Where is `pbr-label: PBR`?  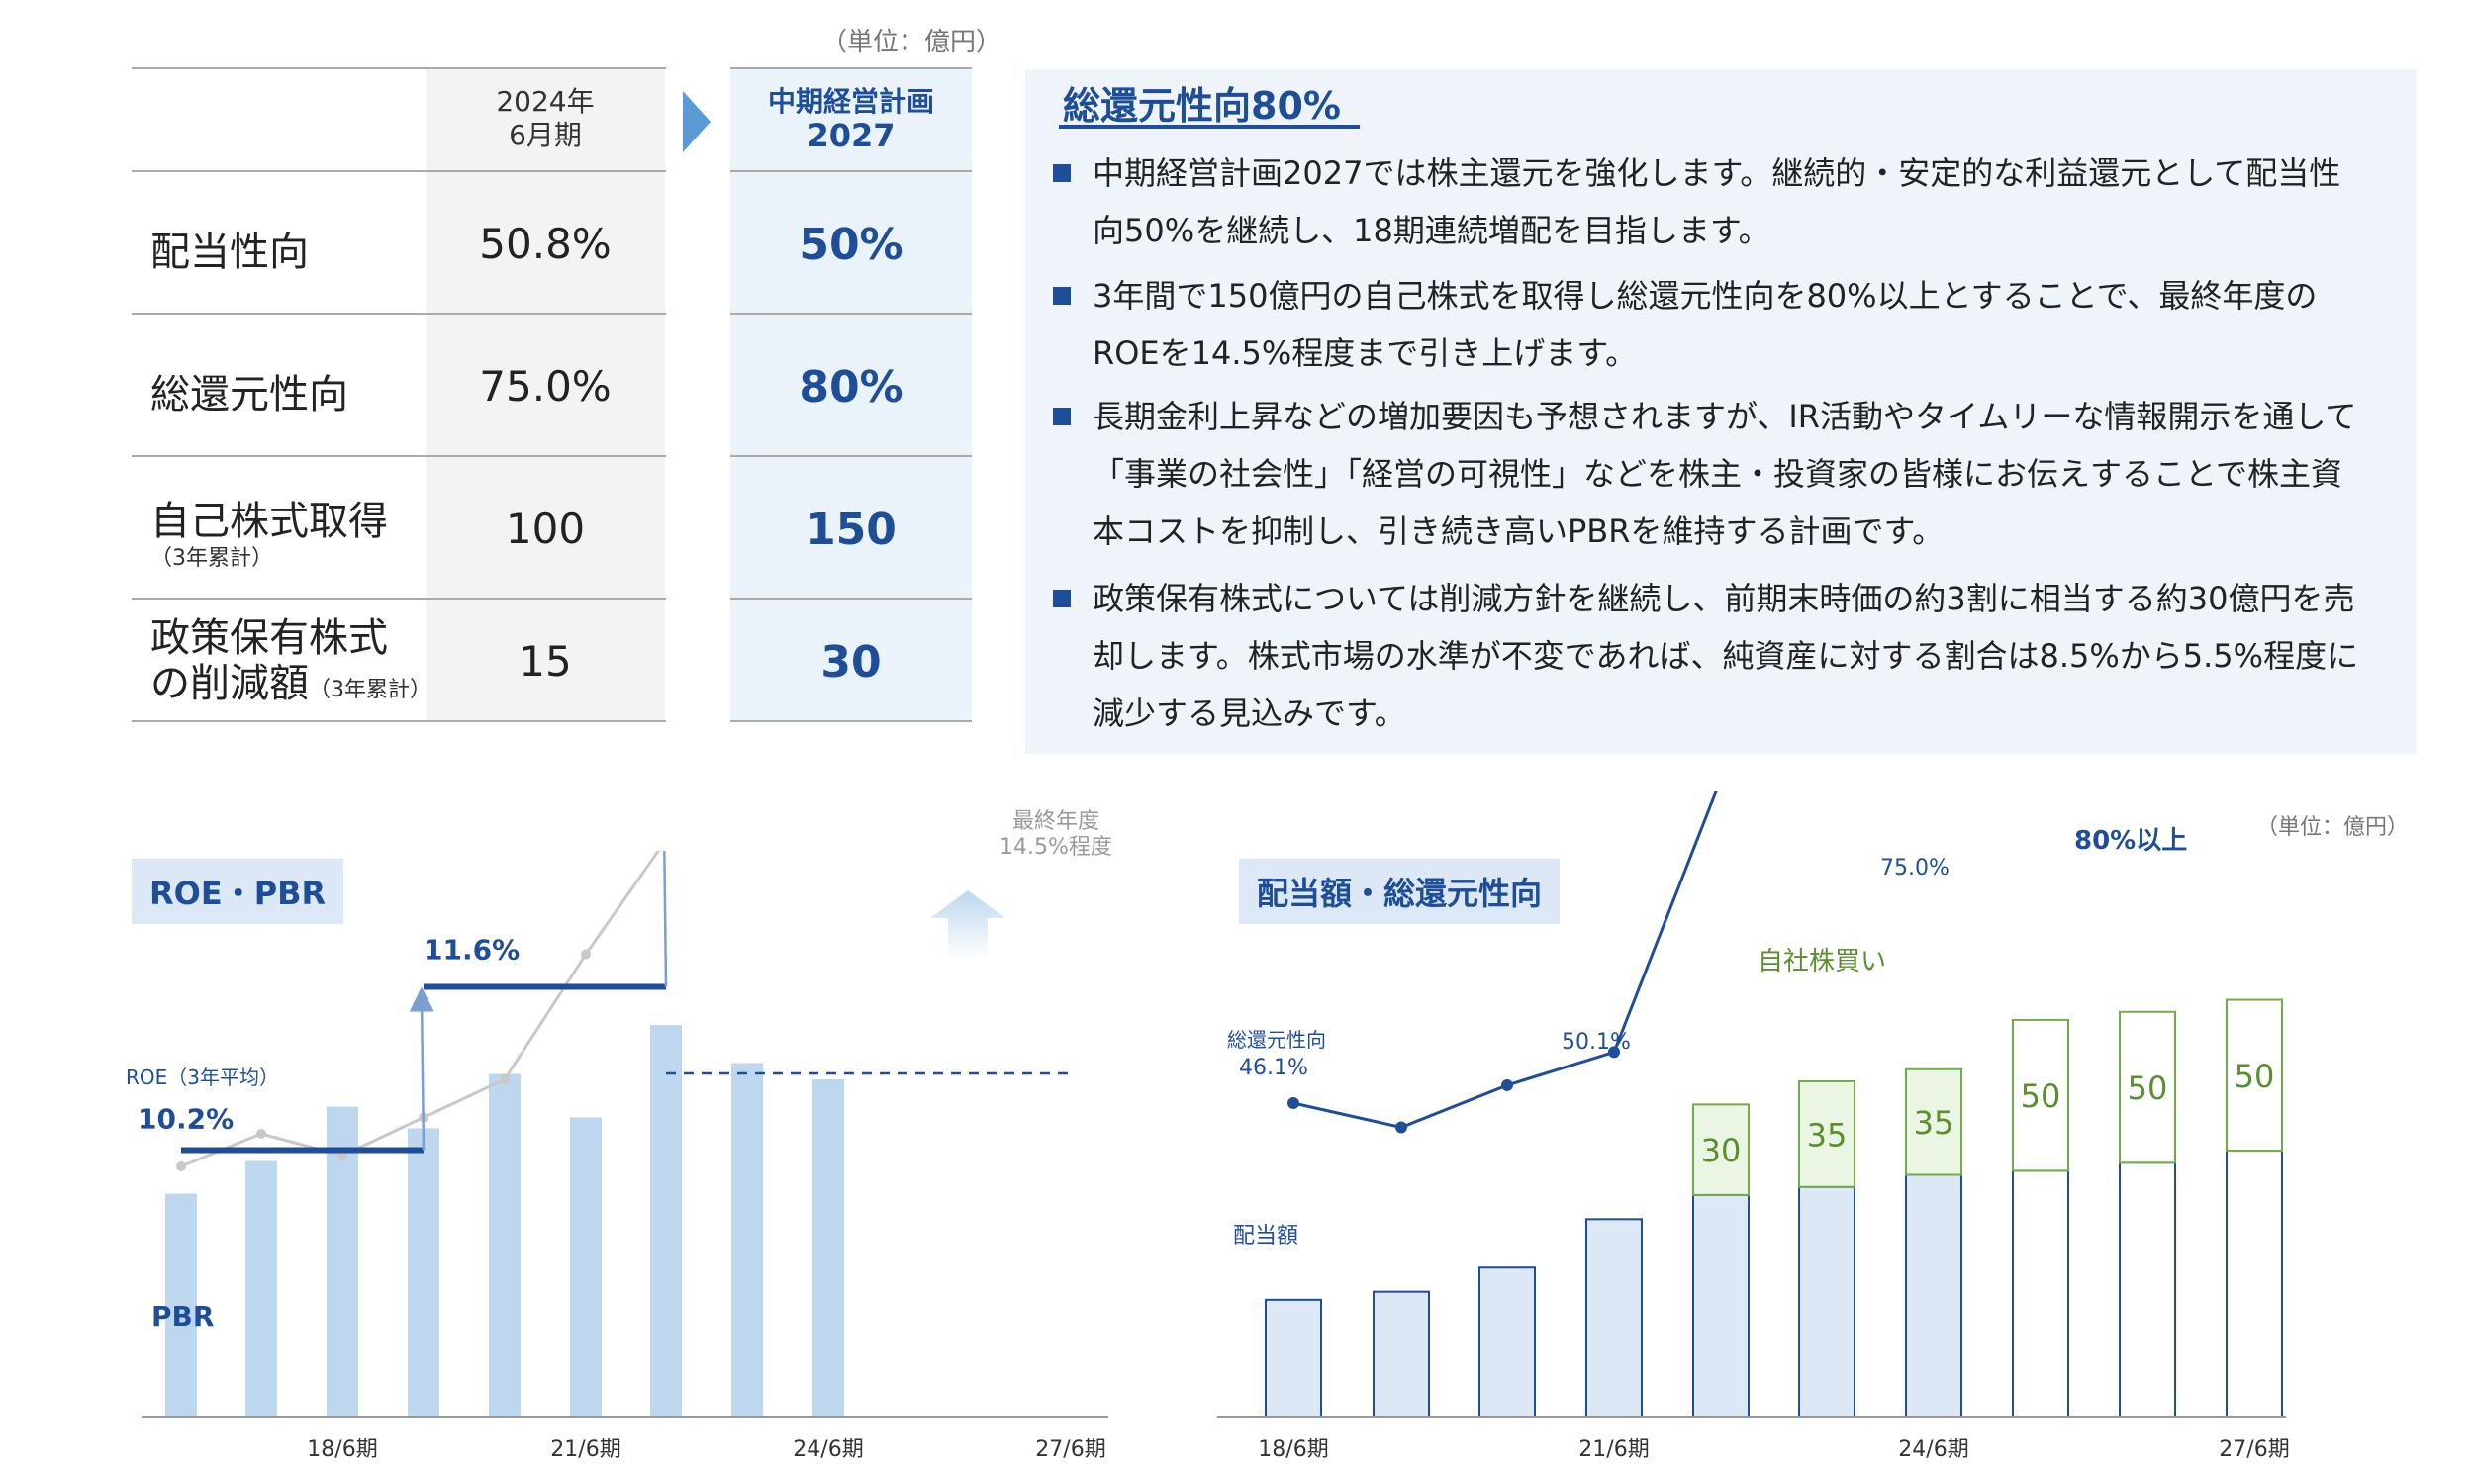
pbr-label: PBR is located at coordinates (182, 1316).